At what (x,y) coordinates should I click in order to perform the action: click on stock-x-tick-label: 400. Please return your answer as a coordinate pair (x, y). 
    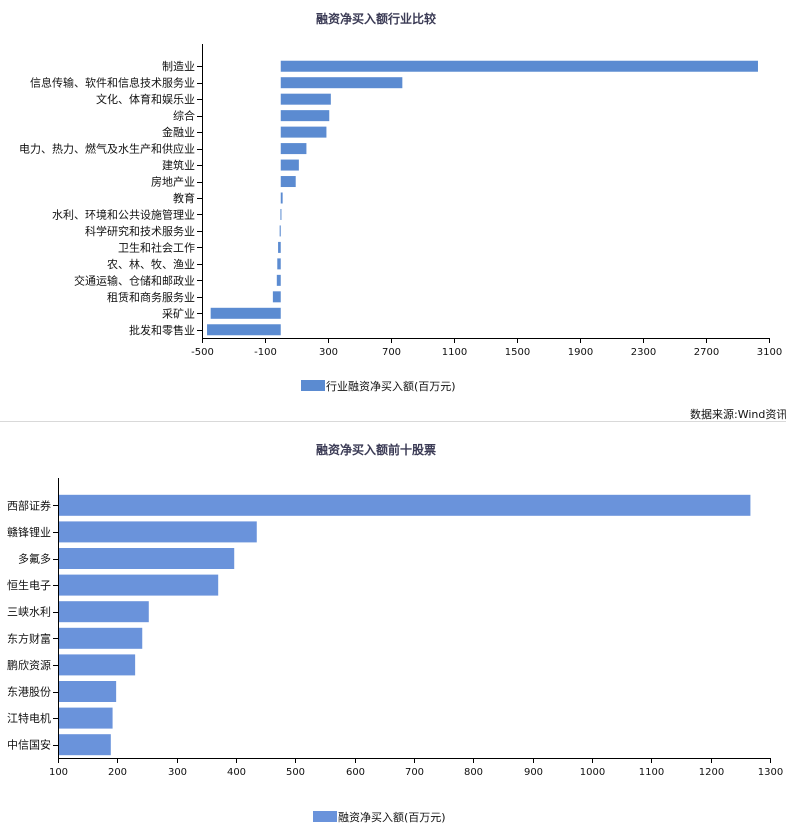
    Looking at the image, I should click on (236, 772).